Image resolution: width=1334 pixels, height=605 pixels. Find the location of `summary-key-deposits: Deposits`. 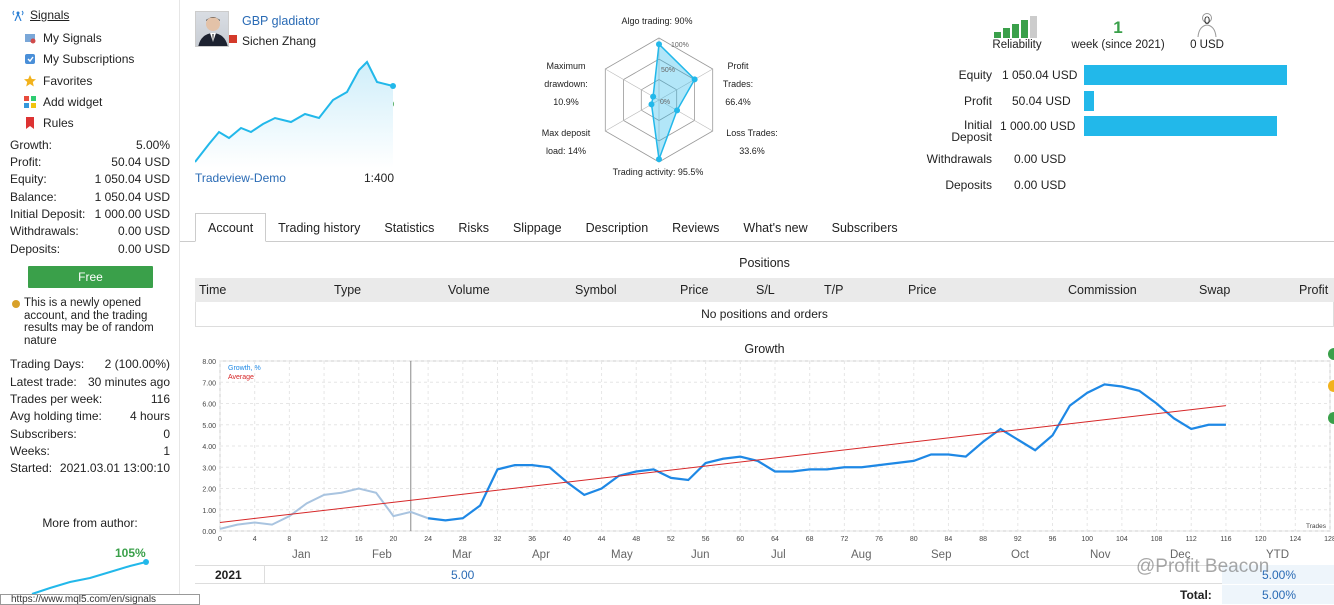

summary-key-deposits: Deposits is located at coordinates (968, 185).